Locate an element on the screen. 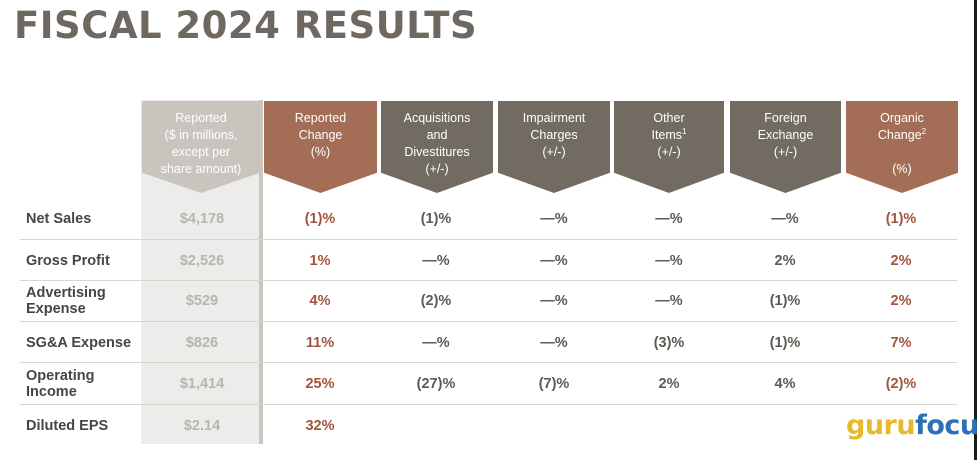  table-cell: 32% is located at coordinates (320, 426).